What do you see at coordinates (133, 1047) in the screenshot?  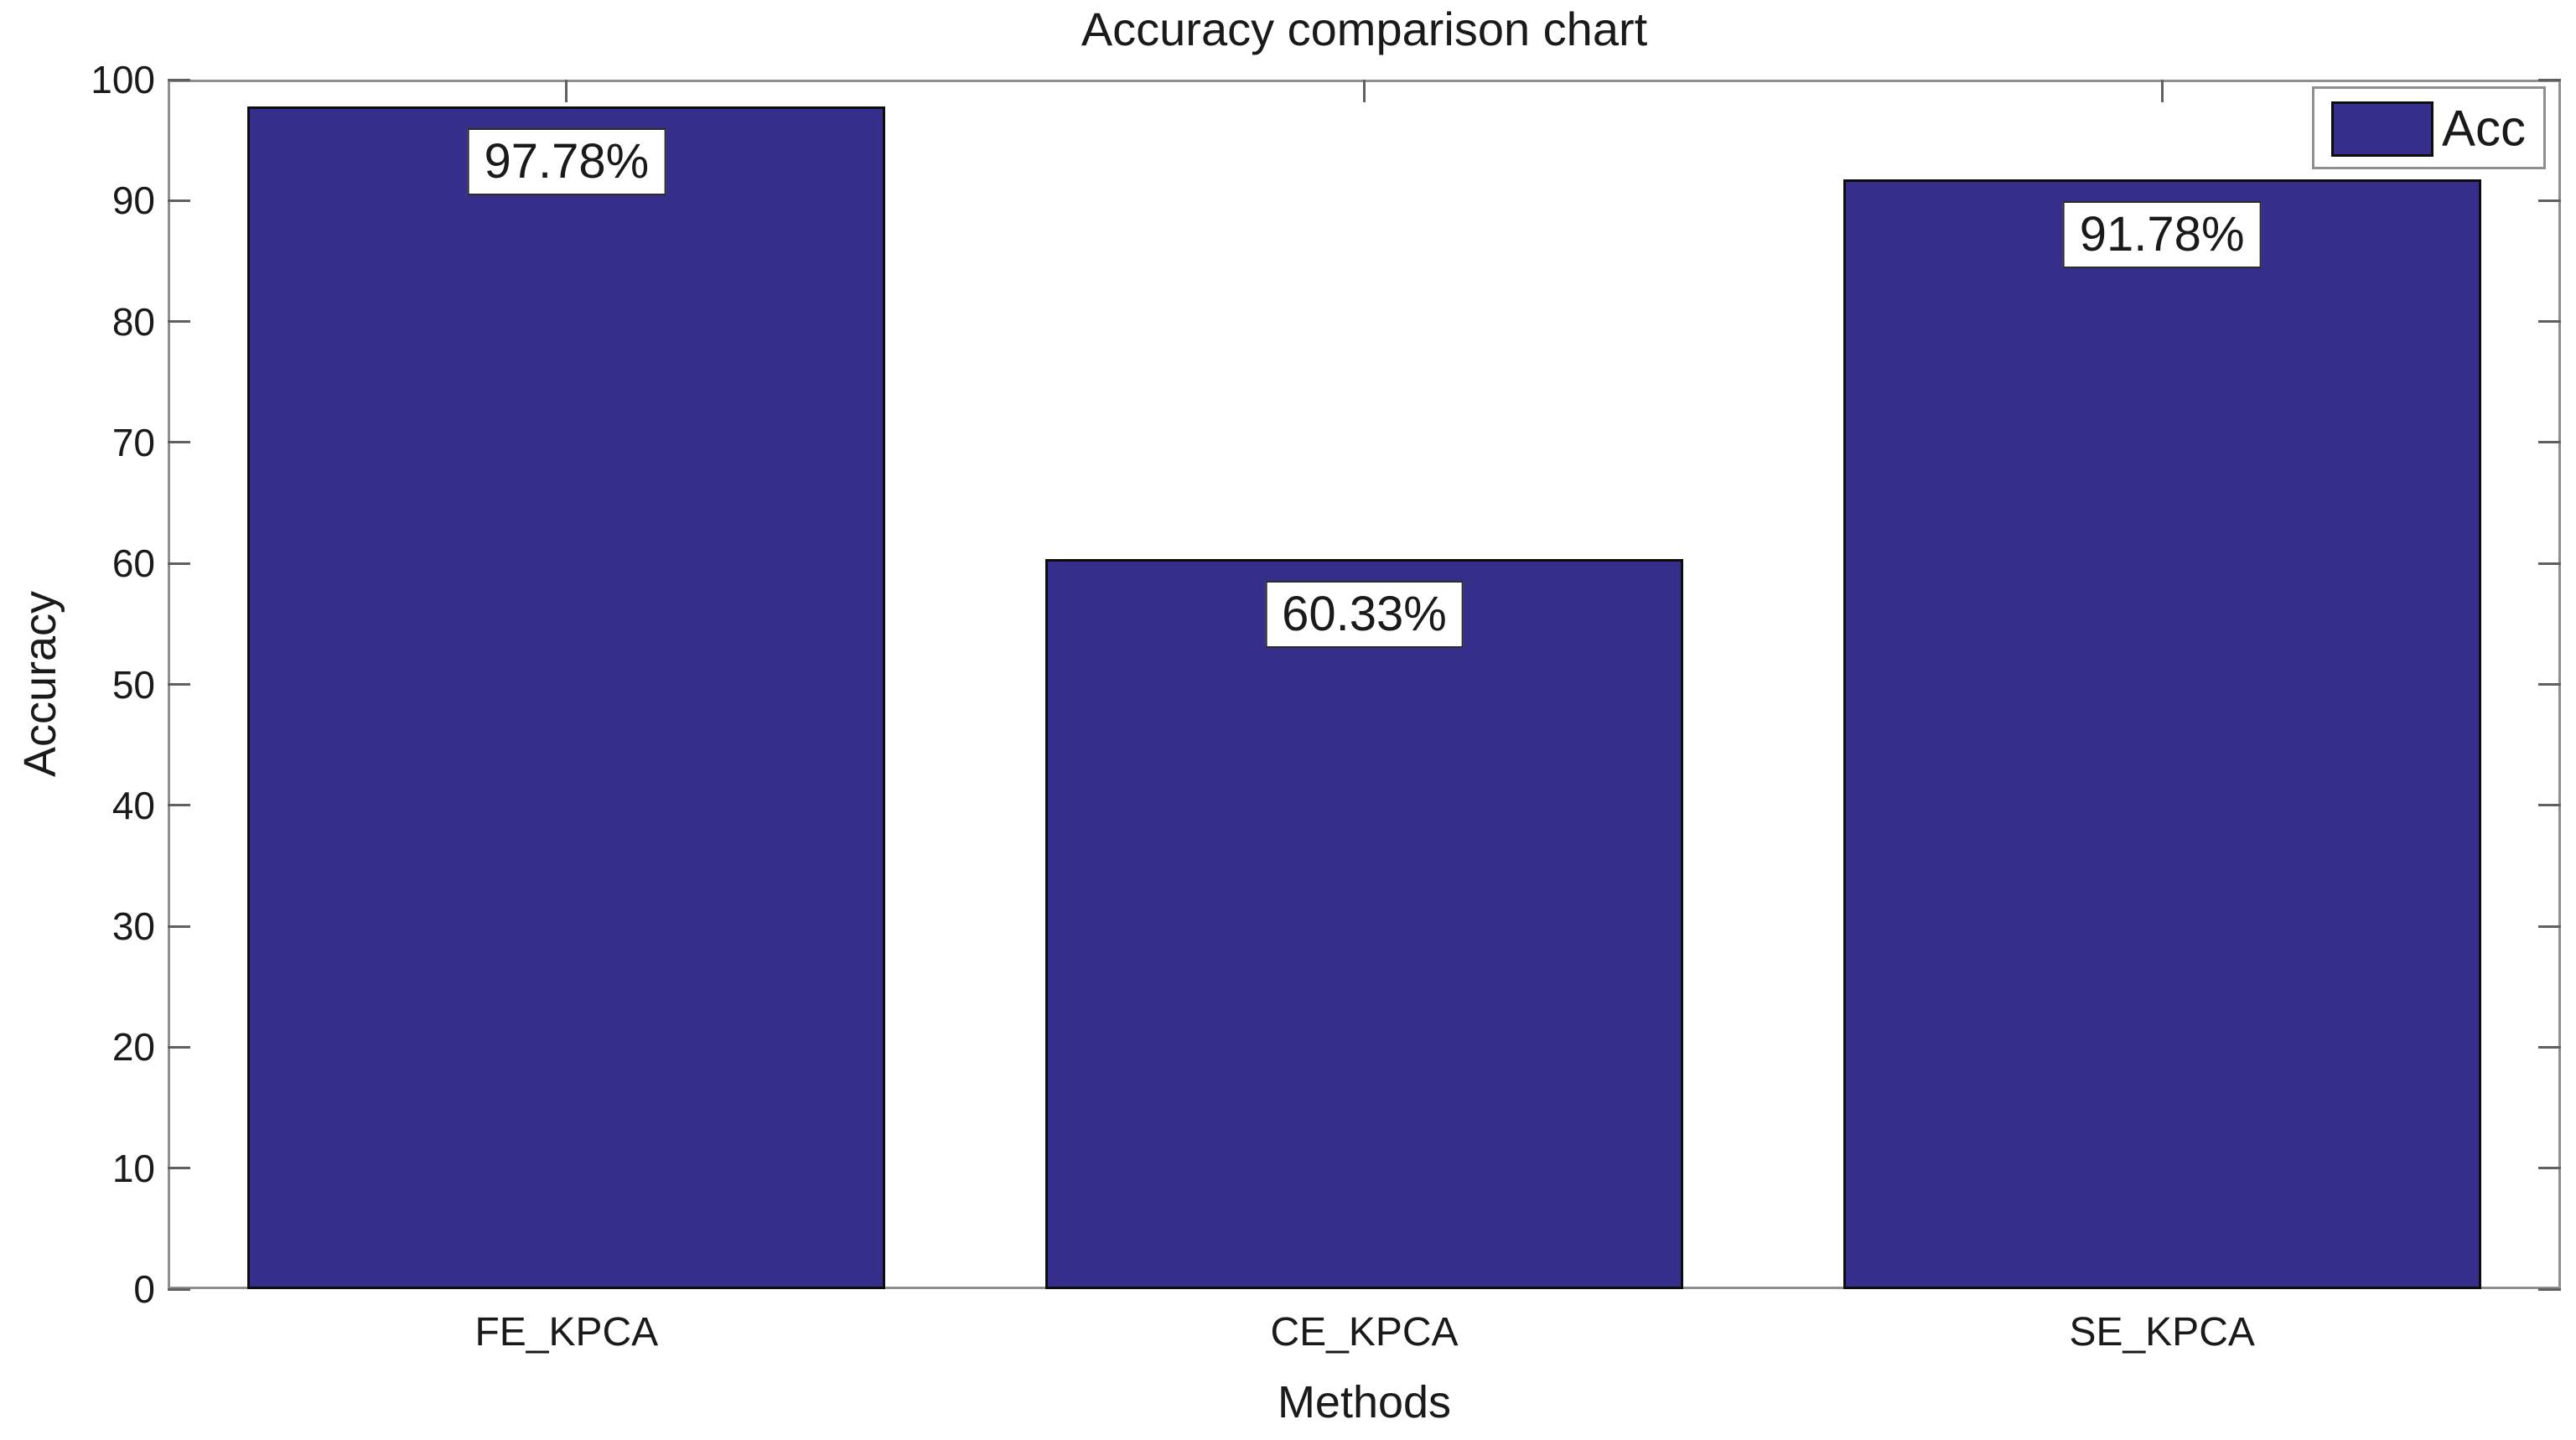 I see `y-tick-label-20: 20` at bounding box center [133, 1047].